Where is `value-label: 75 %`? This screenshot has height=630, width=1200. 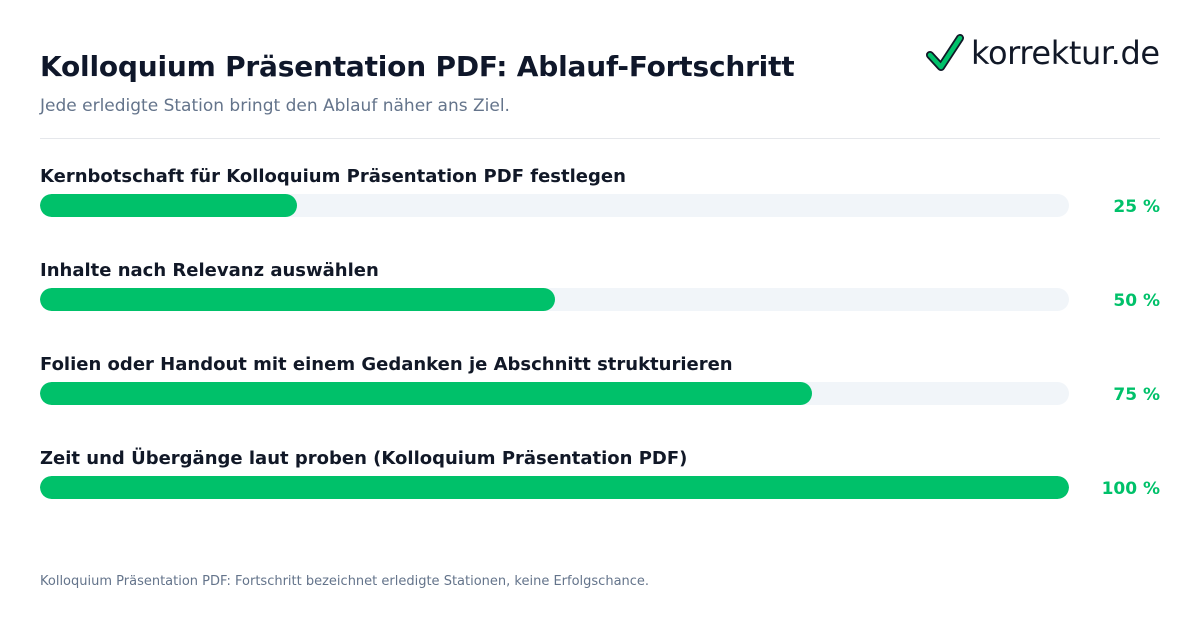 value-label: 75 % is located at coordinates (1136, 395).